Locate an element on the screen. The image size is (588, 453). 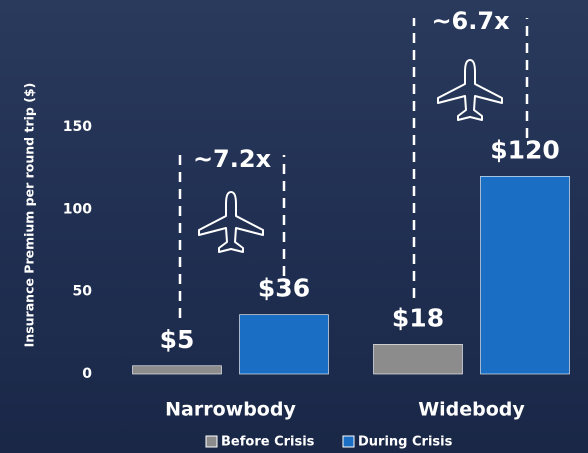
value-label: $120 is located at coordinates (525, 149).